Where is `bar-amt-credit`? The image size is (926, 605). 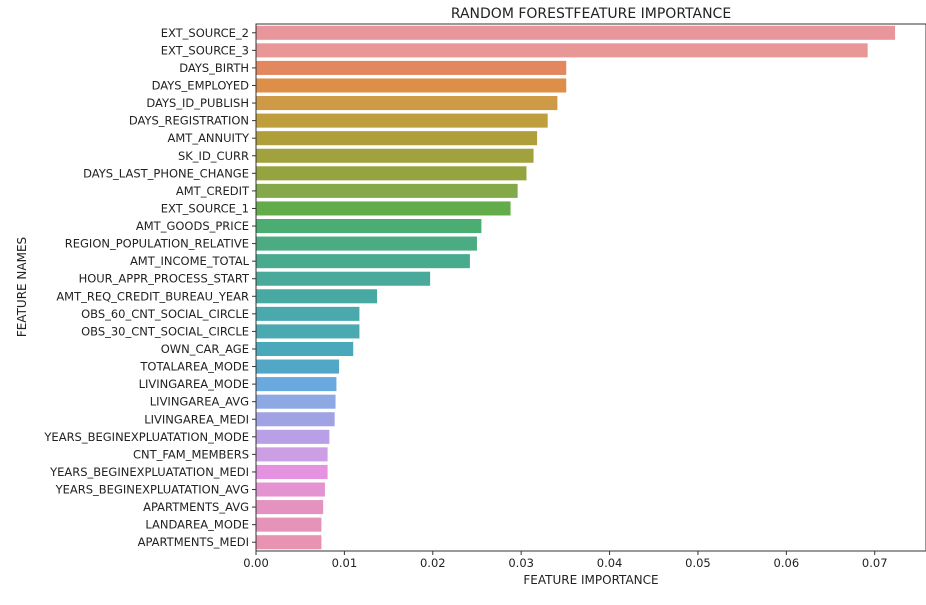 bar-amt-credit is located at coordinates (387, 190).